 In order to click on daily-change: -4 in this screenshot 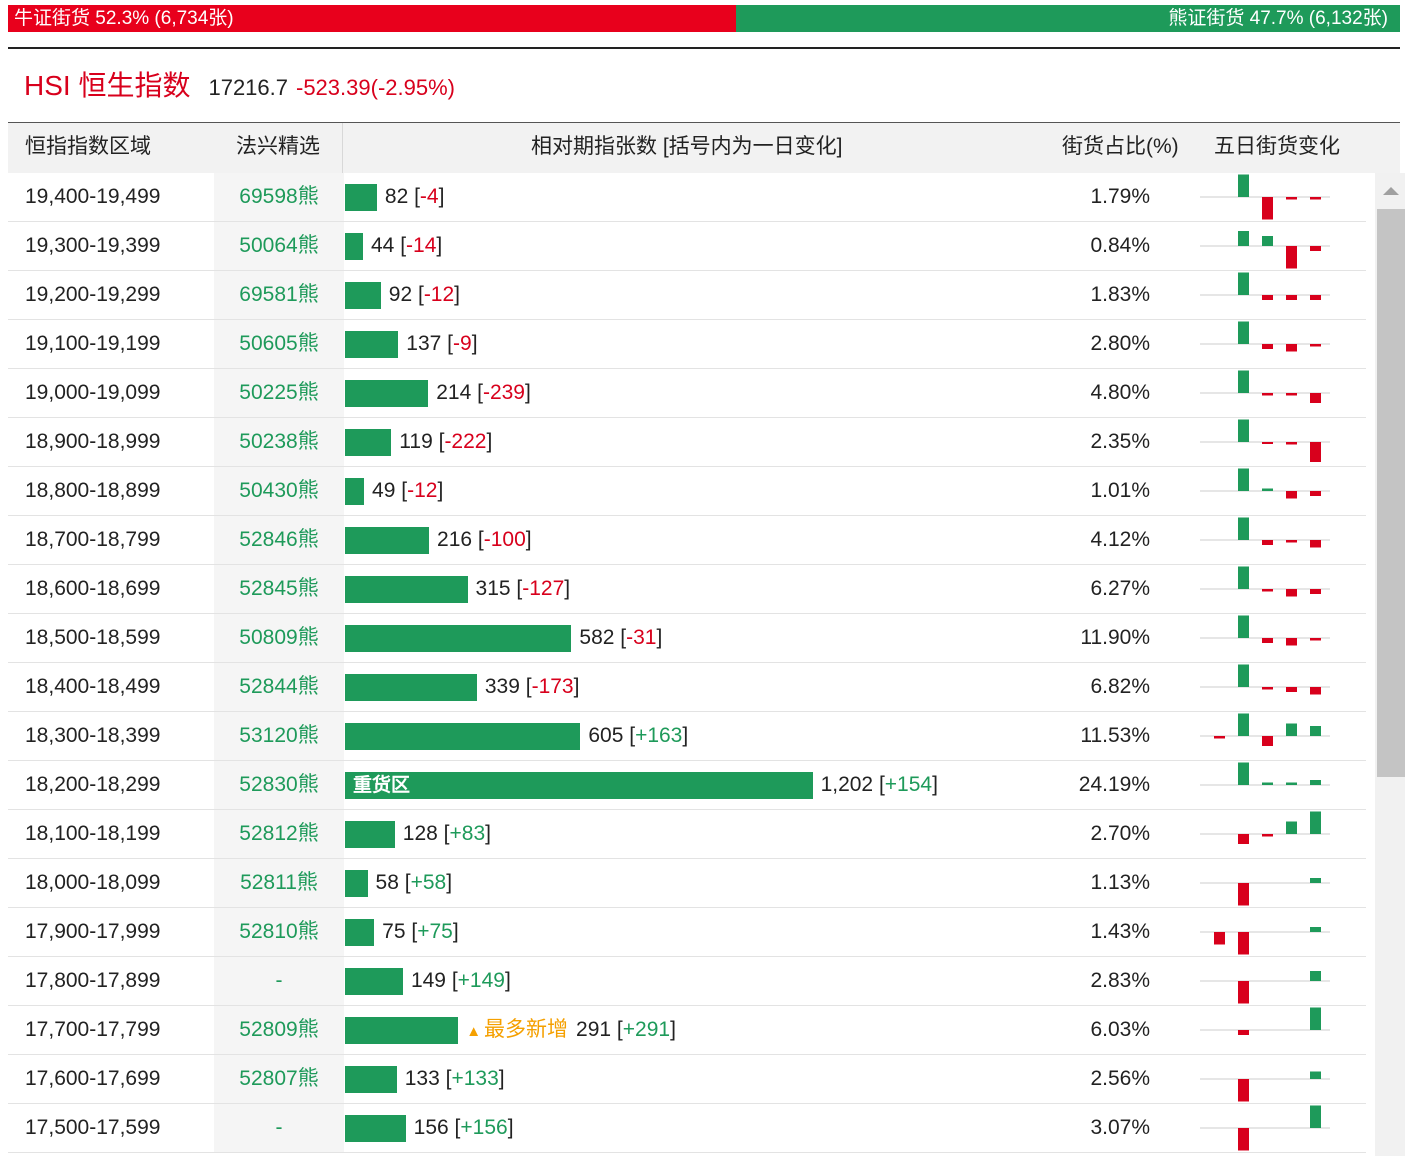, I will do `click(429, 196)`.